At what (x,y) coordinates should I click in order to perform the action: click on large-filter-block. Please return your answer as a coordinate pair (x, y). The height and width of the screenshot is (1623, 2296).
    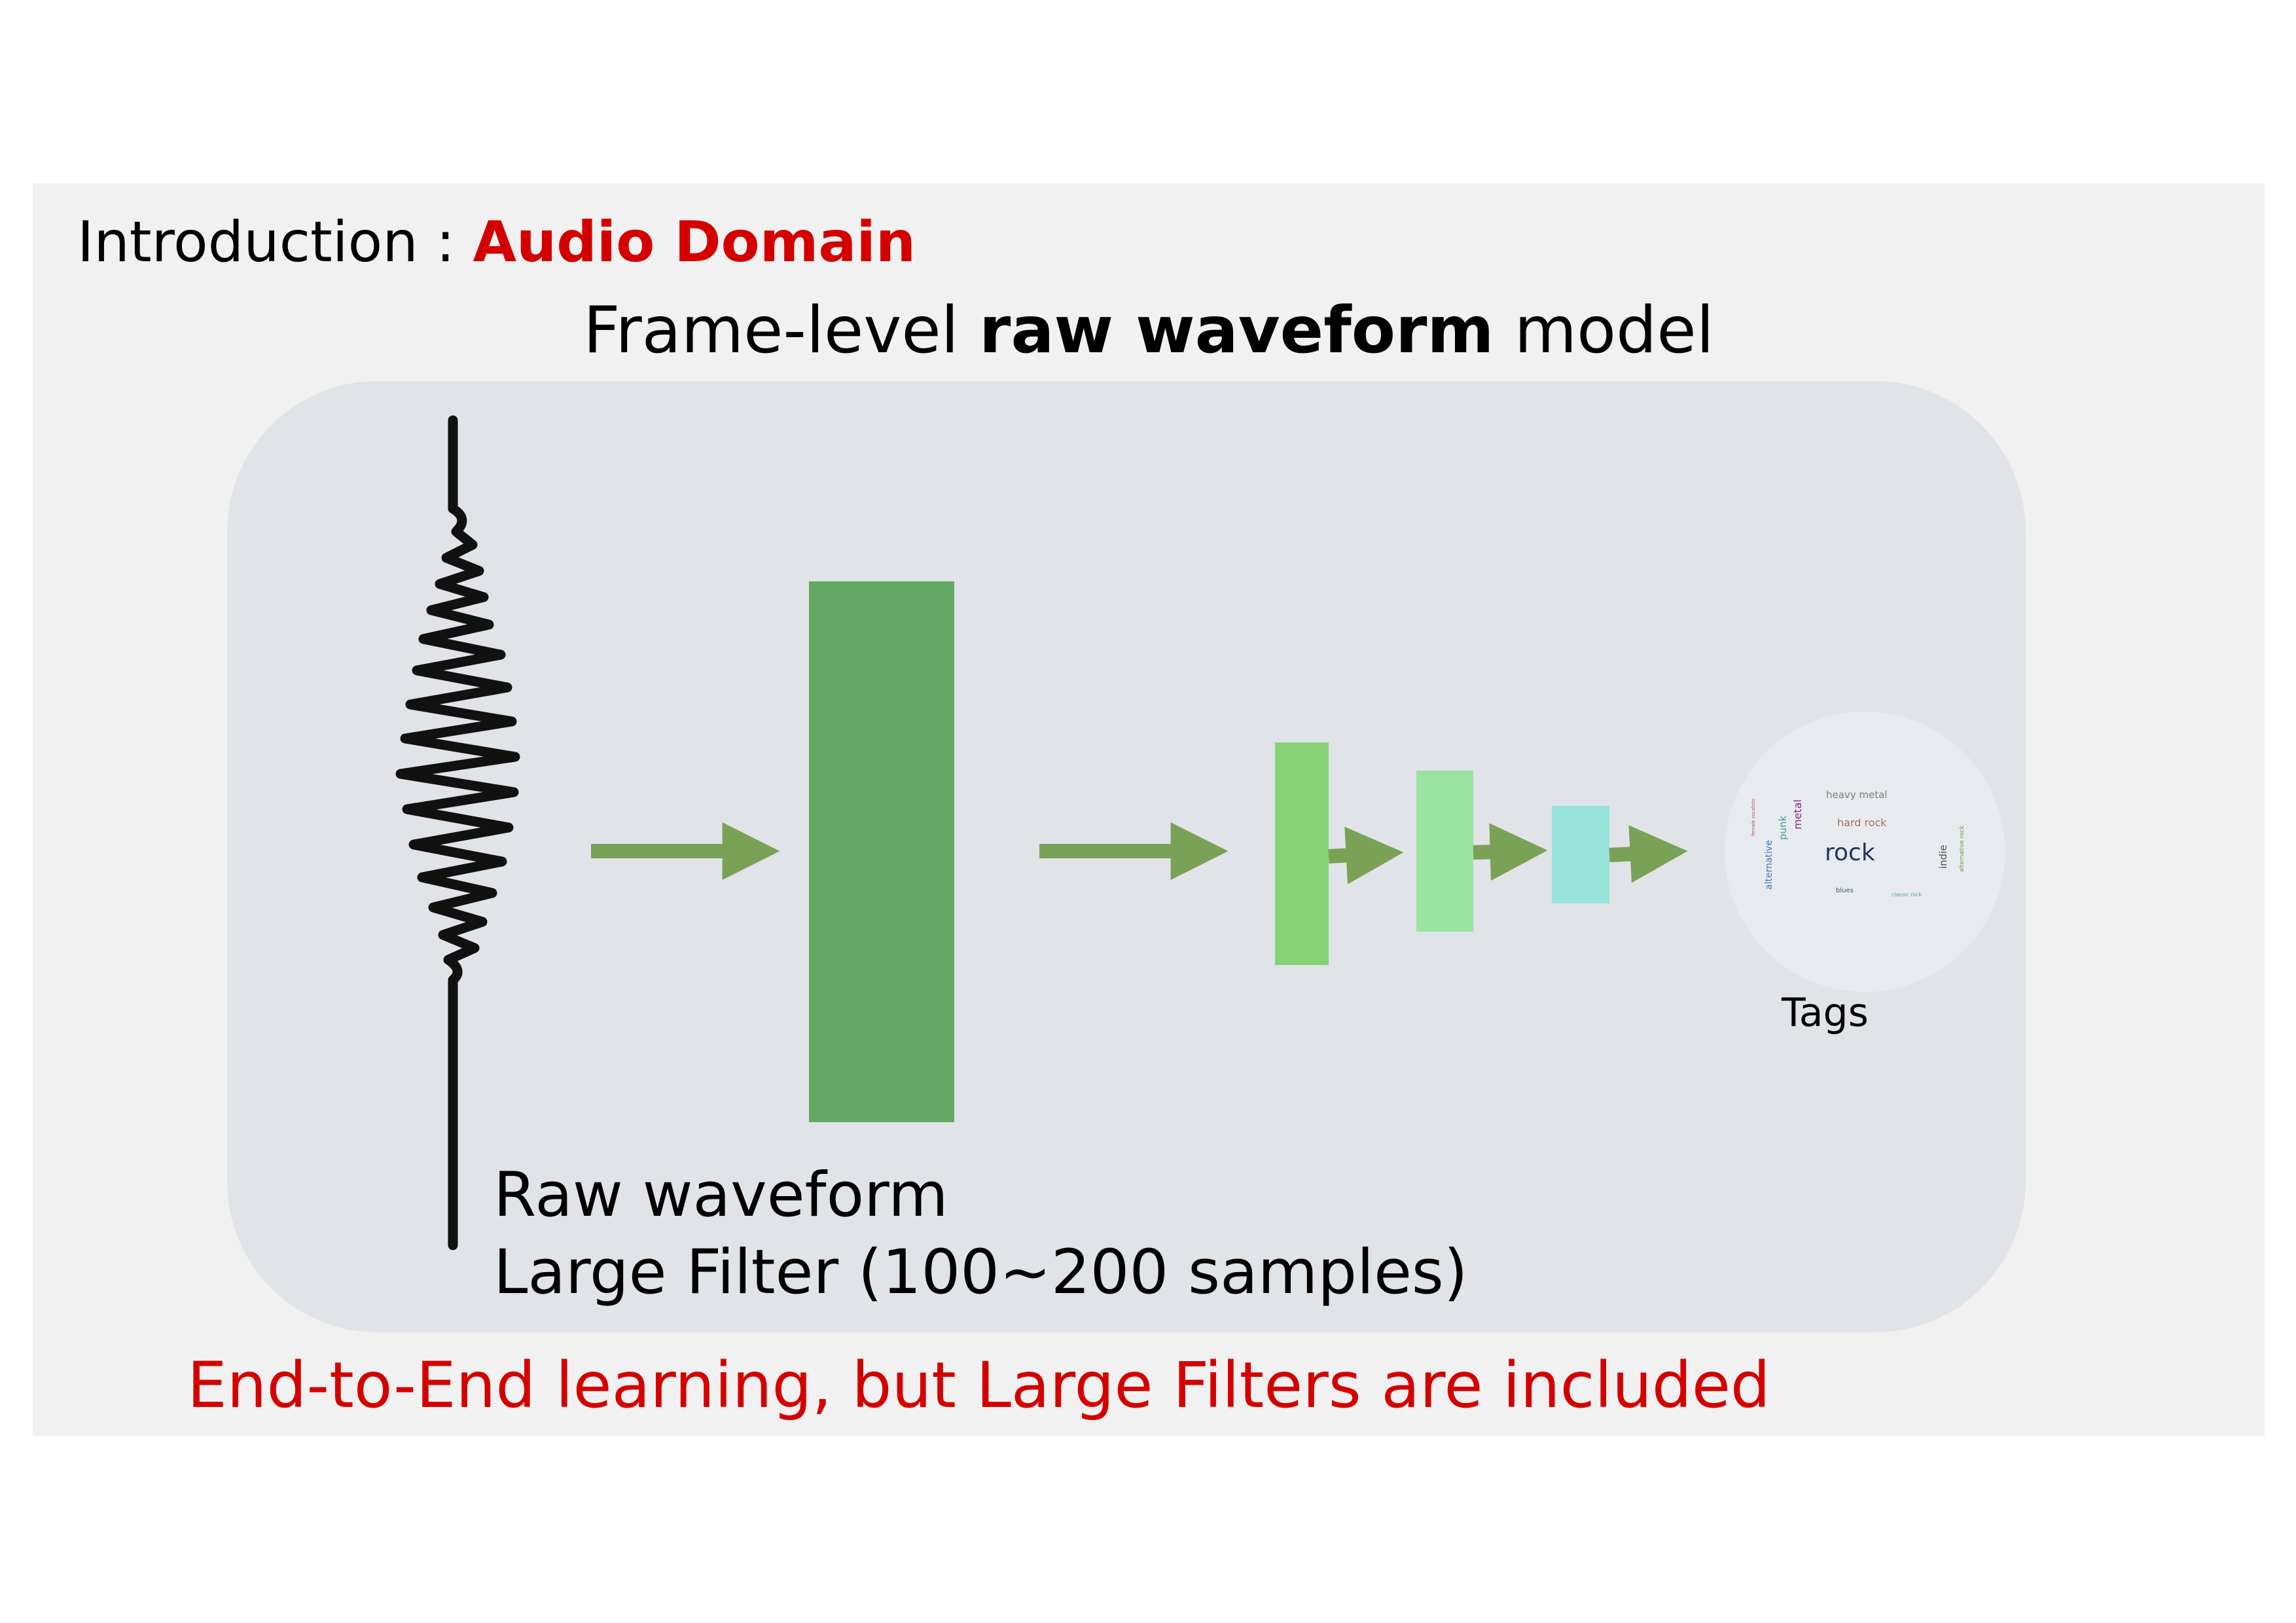
    Looking at the image, I should click on (882, 851).